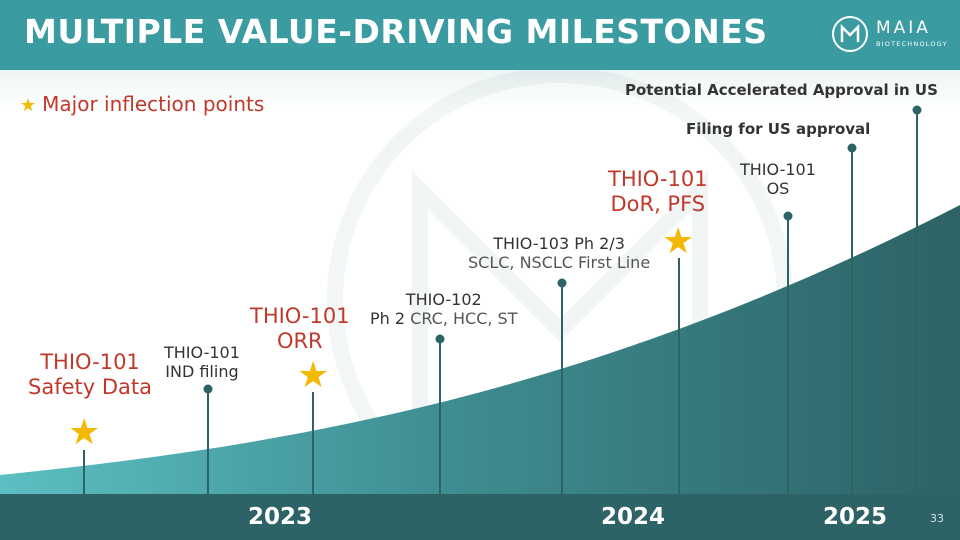 The image size is (960, 540). I want to click on milestone-detail: OS, so click(778, 189).